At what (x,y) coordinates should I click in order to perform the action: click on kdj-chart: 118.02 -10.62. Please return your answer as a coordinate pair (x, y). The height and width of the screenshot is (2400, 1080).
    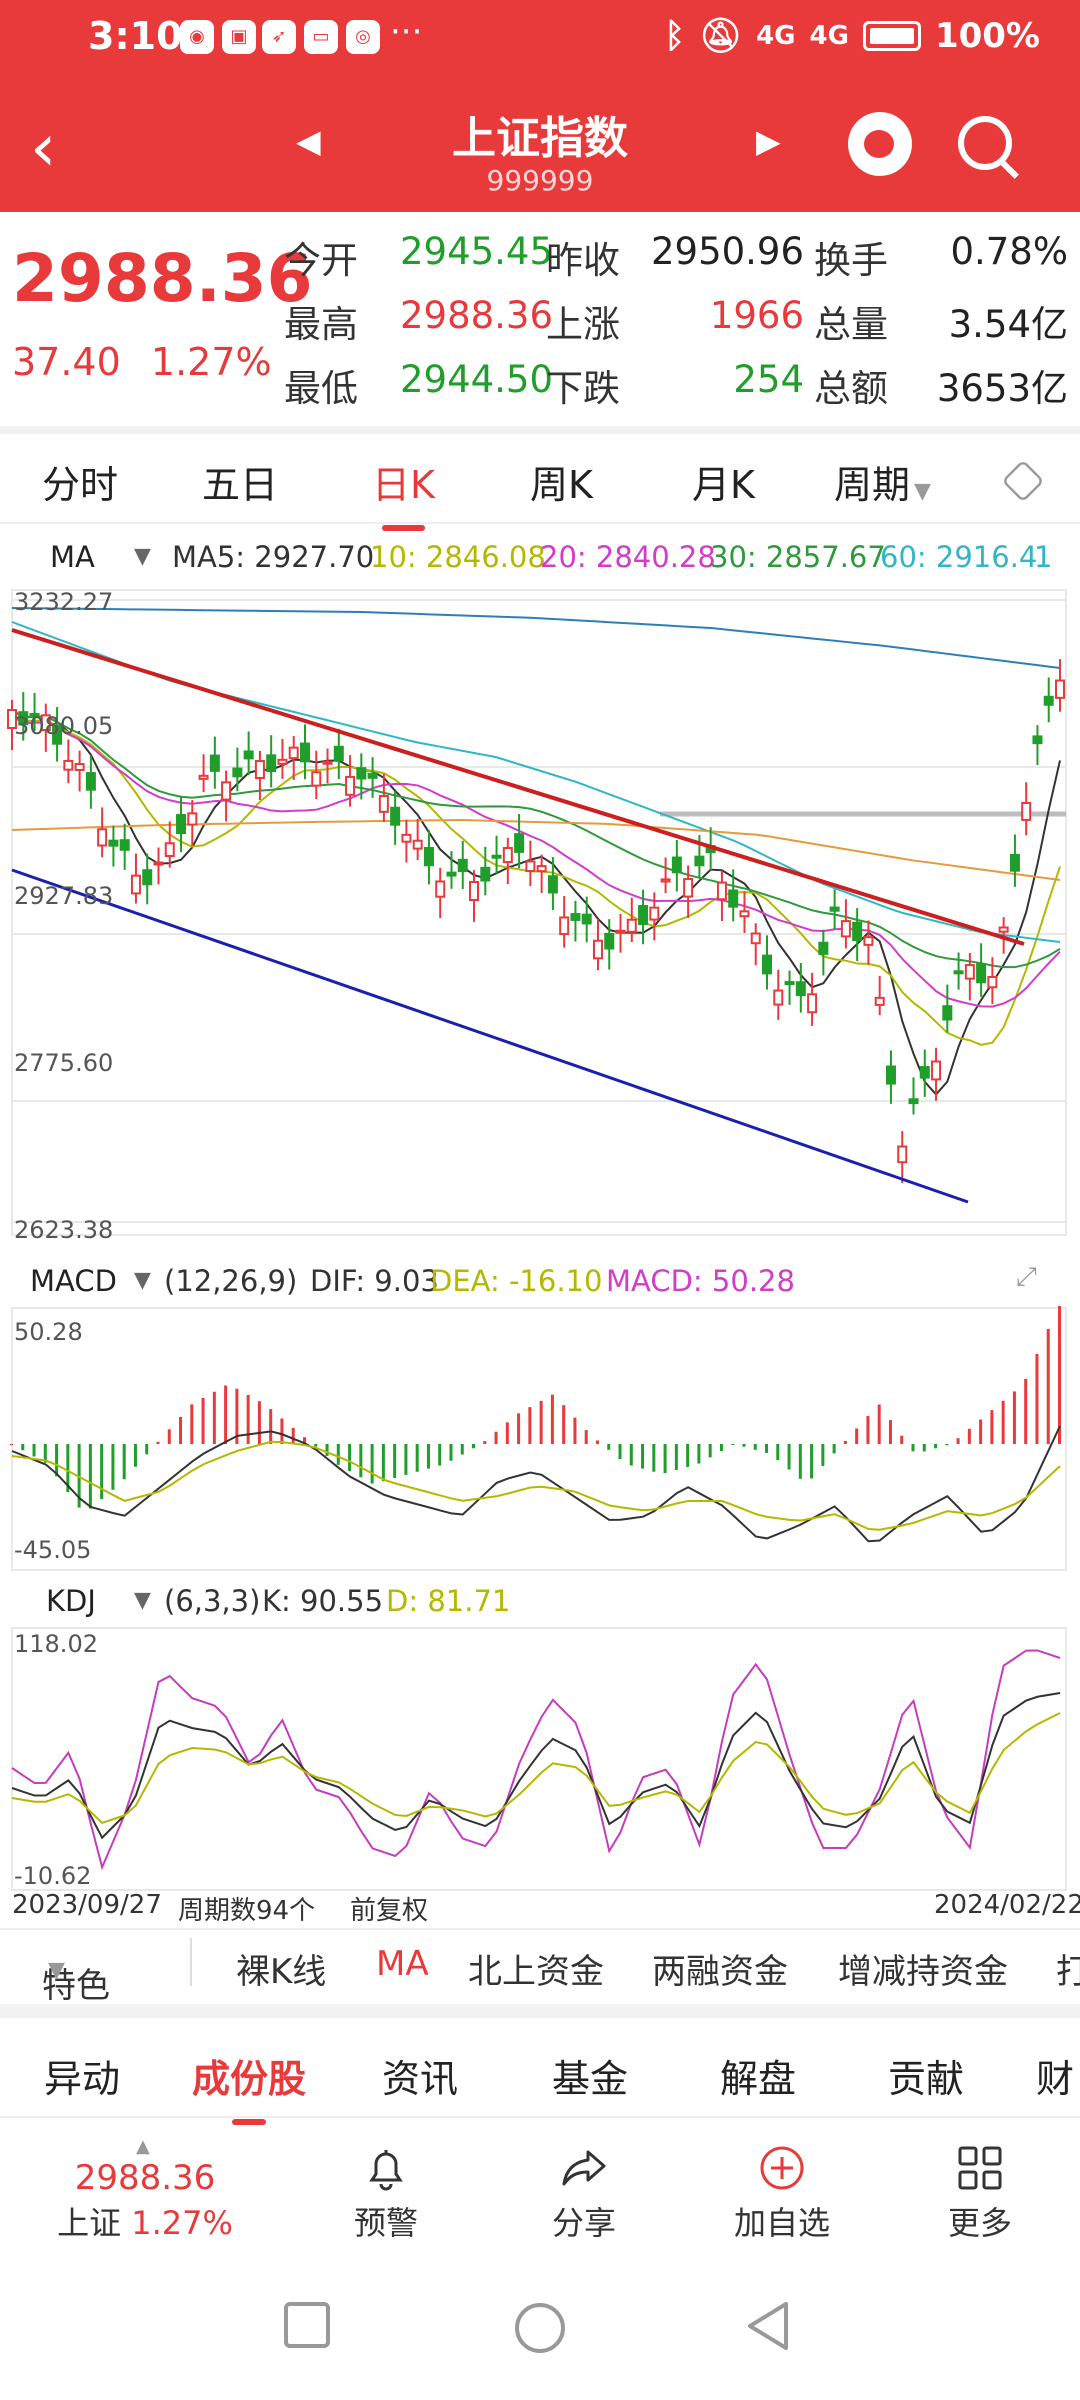
    Looking at the image, I should click on (540, 1761).